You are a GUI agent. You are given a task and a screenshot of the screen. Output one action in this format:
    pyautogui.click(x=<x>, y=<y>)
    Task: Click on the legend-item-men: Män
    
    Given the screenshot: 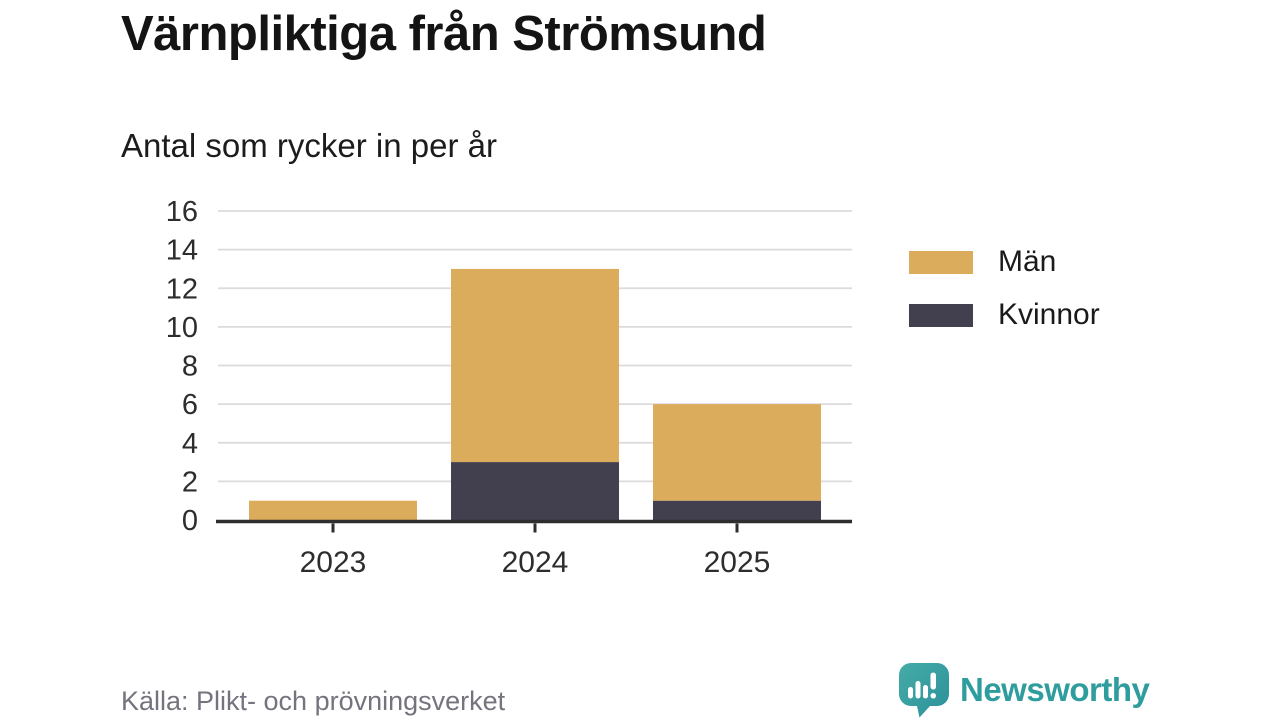 What is the action you would take?
    pyautogui.click(x=1004, y=262)
    